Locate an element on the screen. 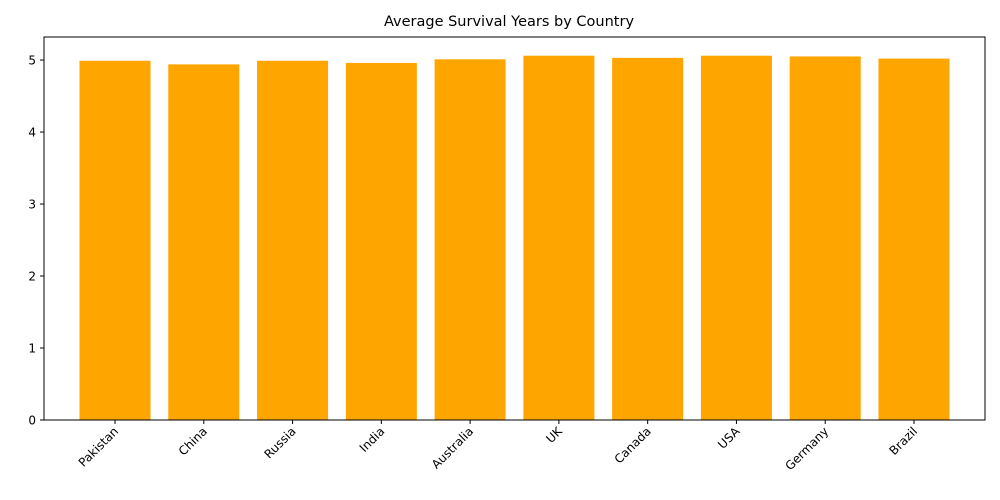 The image size is (1000, 500). bar-china is located at coordinates (204, 242).